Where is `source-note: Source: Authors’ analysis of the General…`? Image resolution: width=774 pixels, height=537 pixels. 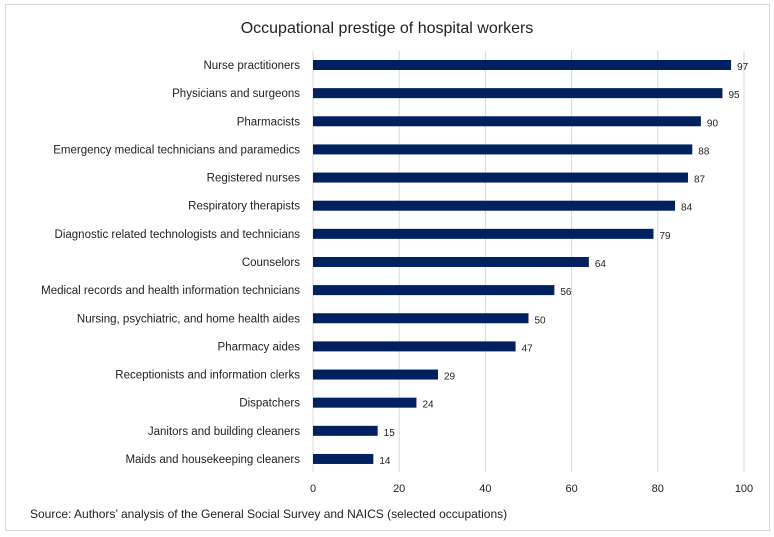
source-note: Source: Authors’ analysis of the General… is located at coordinates (268, 514).